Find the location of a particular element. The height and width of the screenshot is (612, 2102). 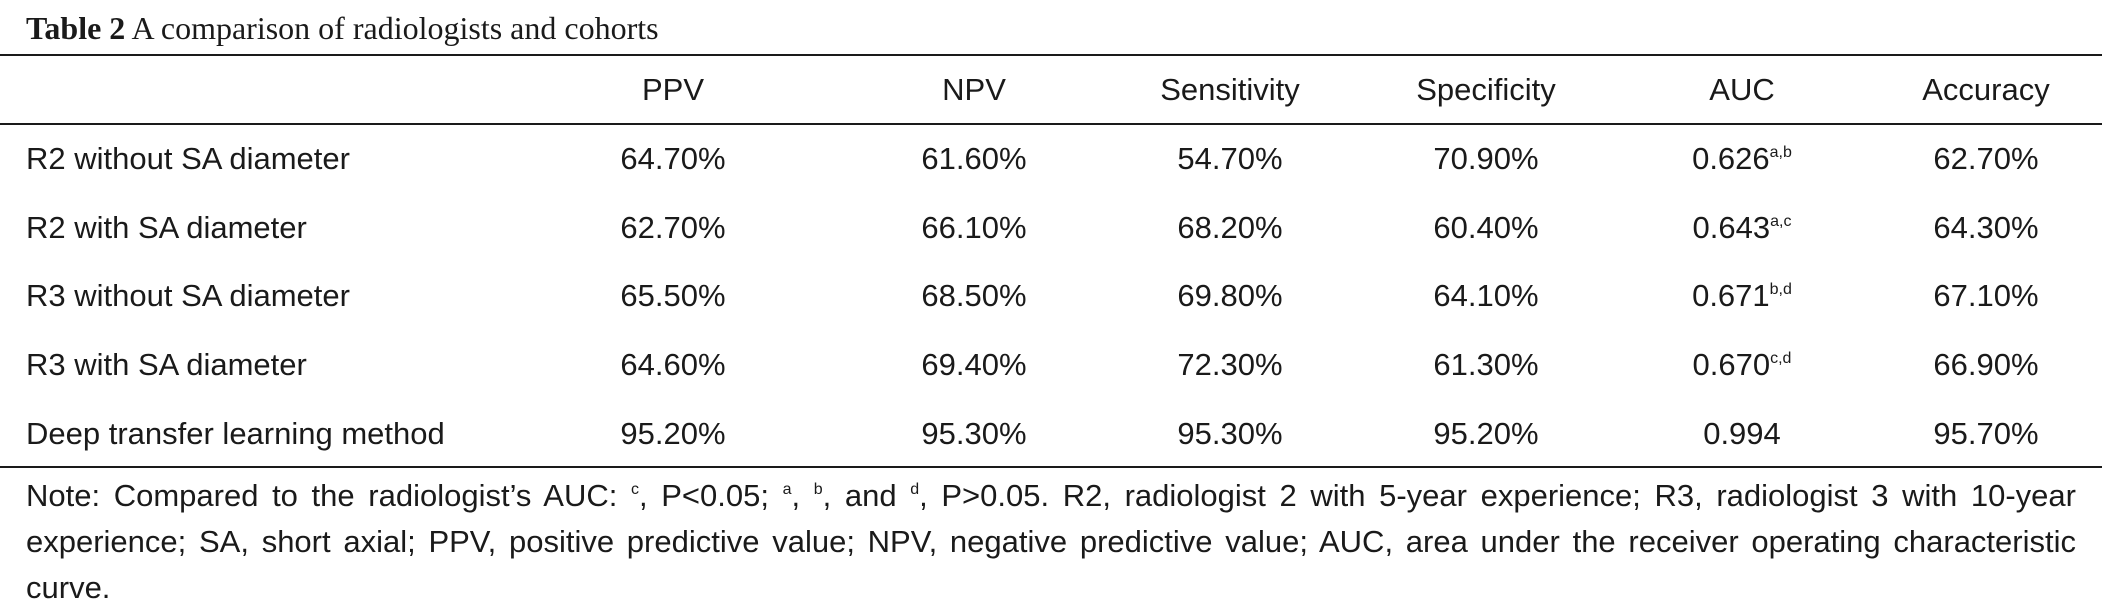

ppv-cell: 95.20% is located at coordinates (673, 433).